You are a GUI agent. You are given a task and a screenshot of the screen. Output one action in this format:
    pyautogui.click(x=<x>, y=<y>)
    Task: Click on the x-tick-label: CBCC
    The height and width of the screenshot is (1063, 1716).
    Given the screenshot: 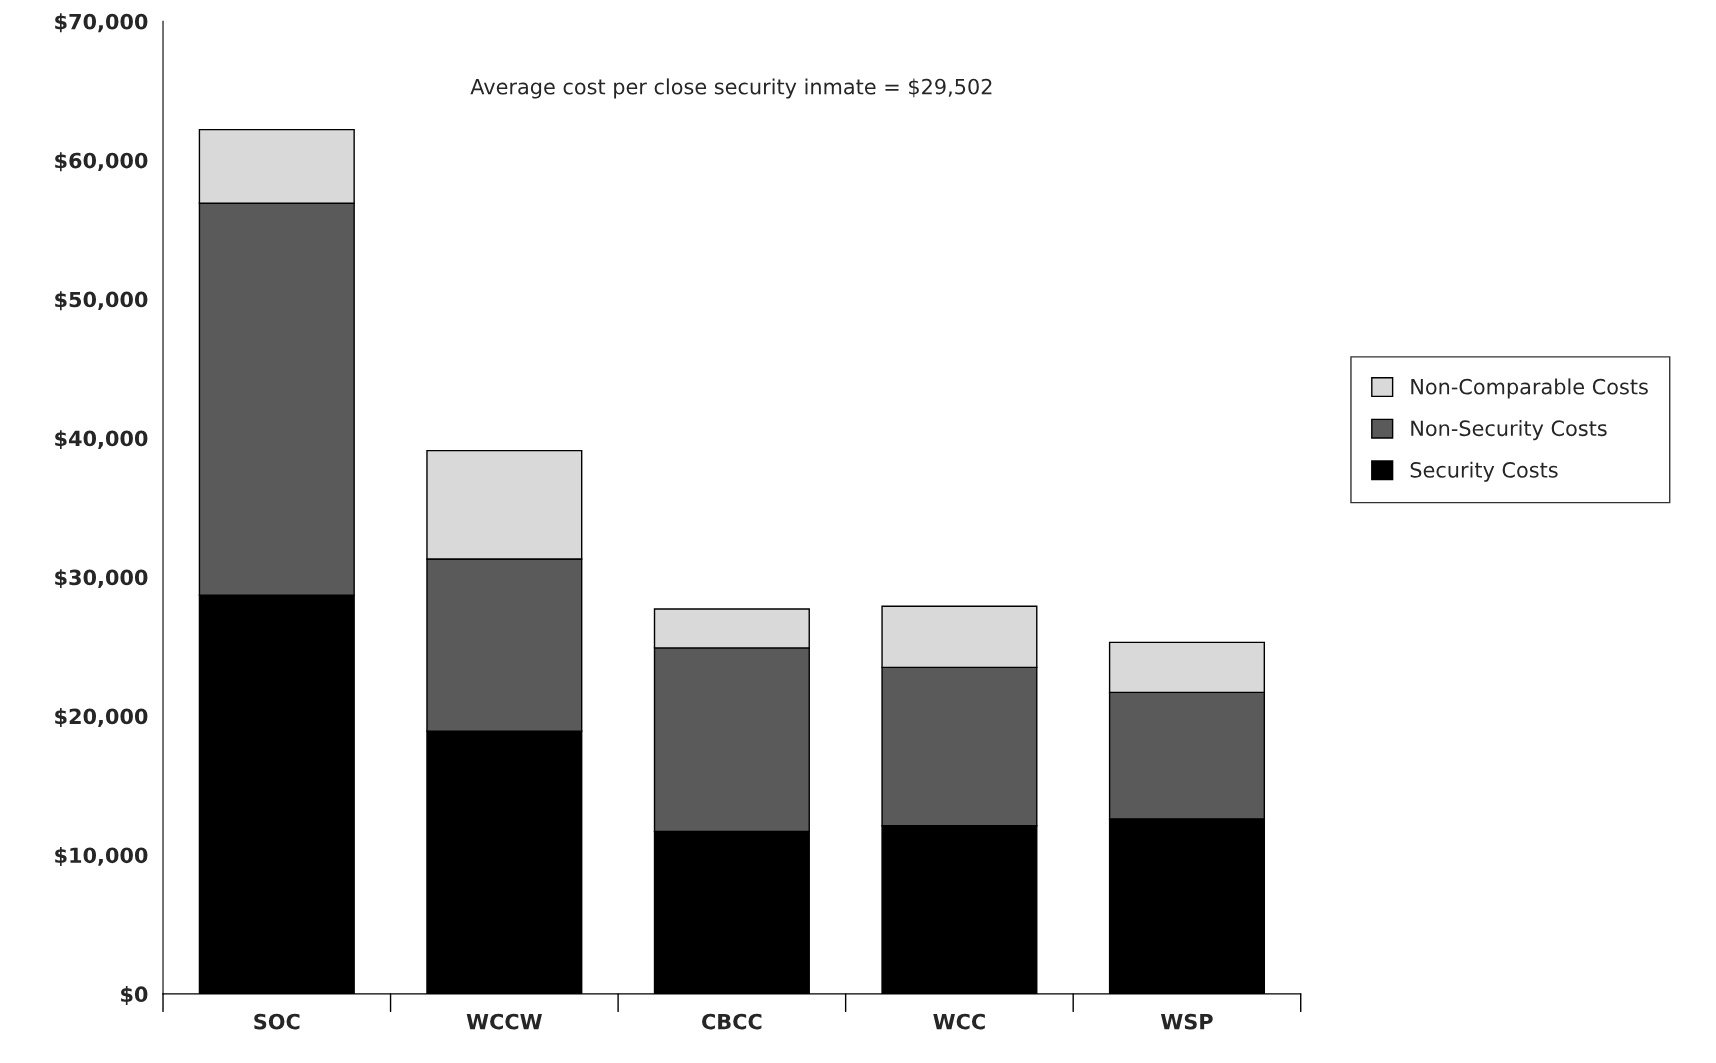 What is the action you would take?
    pyautogui.click(x=732, y=1021)
    